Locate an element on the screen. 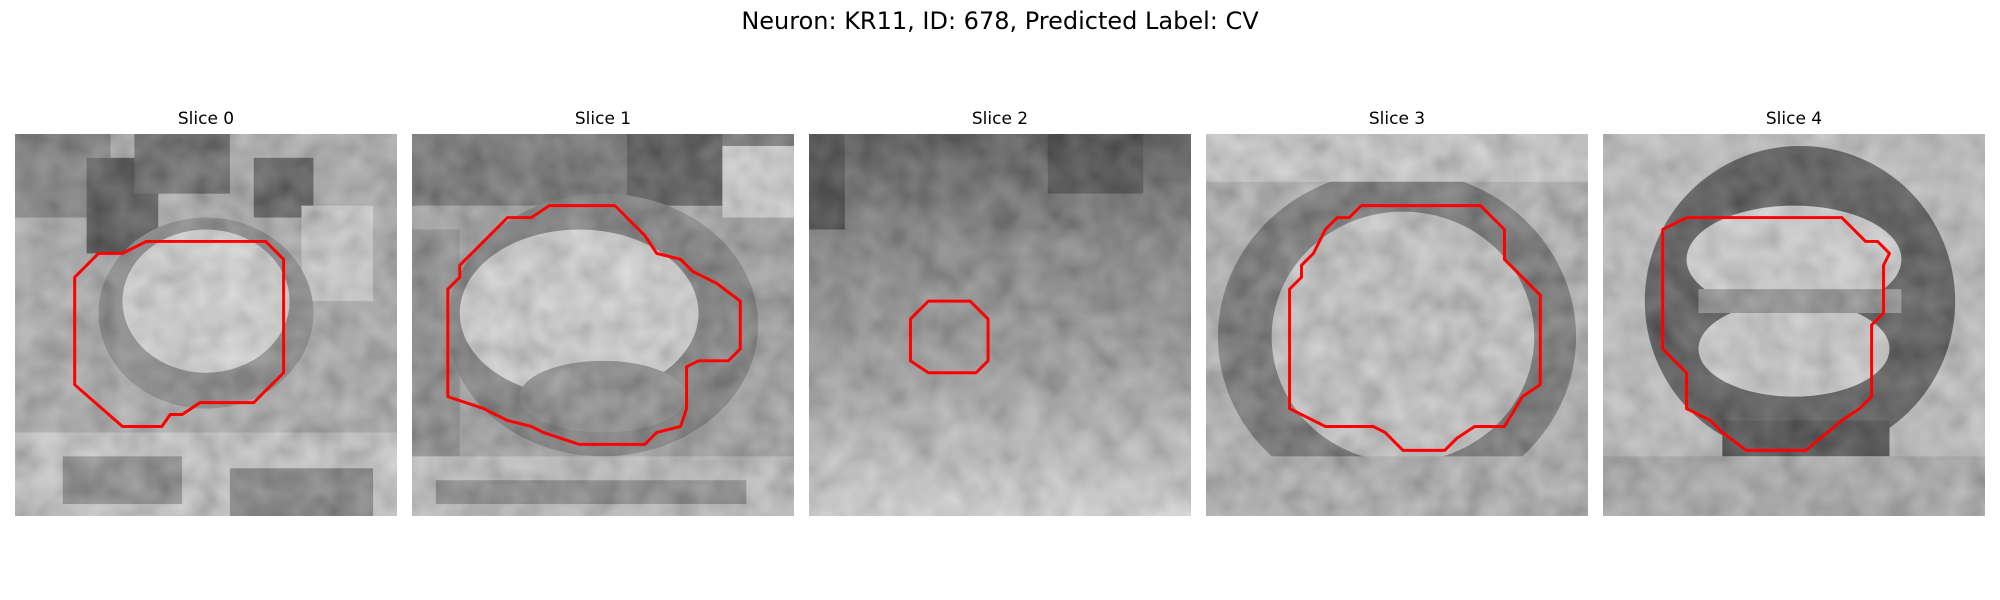 Image resolution: width=2000 pixels, height=600 pixels. slice-panel-0: Slice 0 is located at coordinates (206, 312).